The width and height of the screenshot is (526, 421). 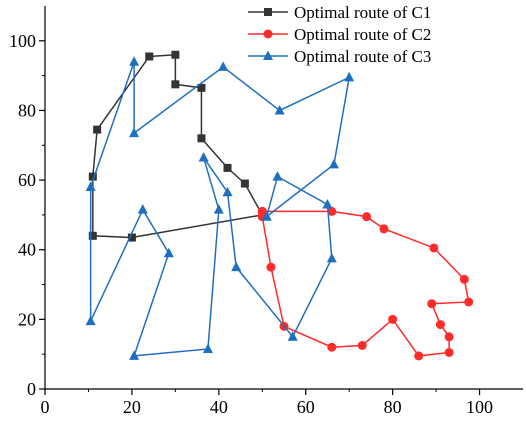 What do you see at coordinates (27, 180) in the screenshot?
I see `y-tick-label: 60` at bounding box center [27, 180].